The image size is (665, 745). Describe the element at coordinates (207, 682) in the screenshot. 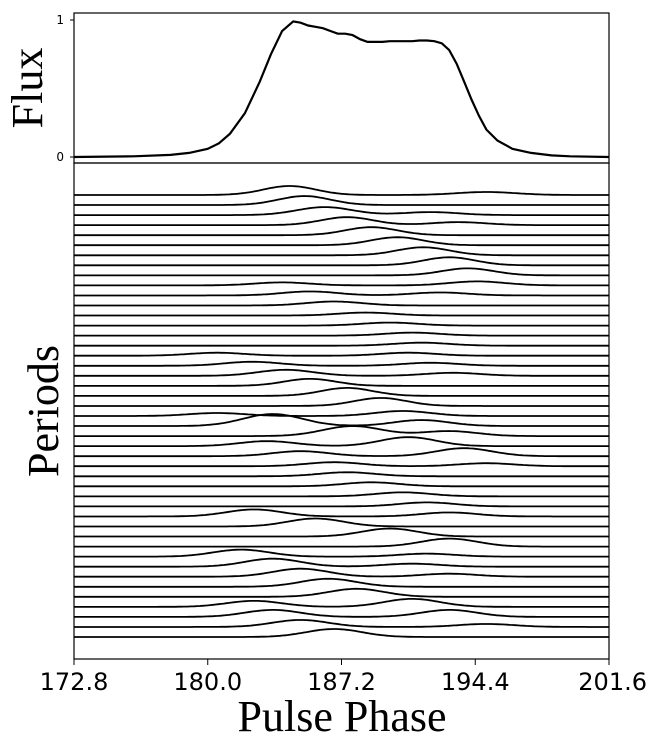

I see `phase-tick-label-1: 180.0` at that location.